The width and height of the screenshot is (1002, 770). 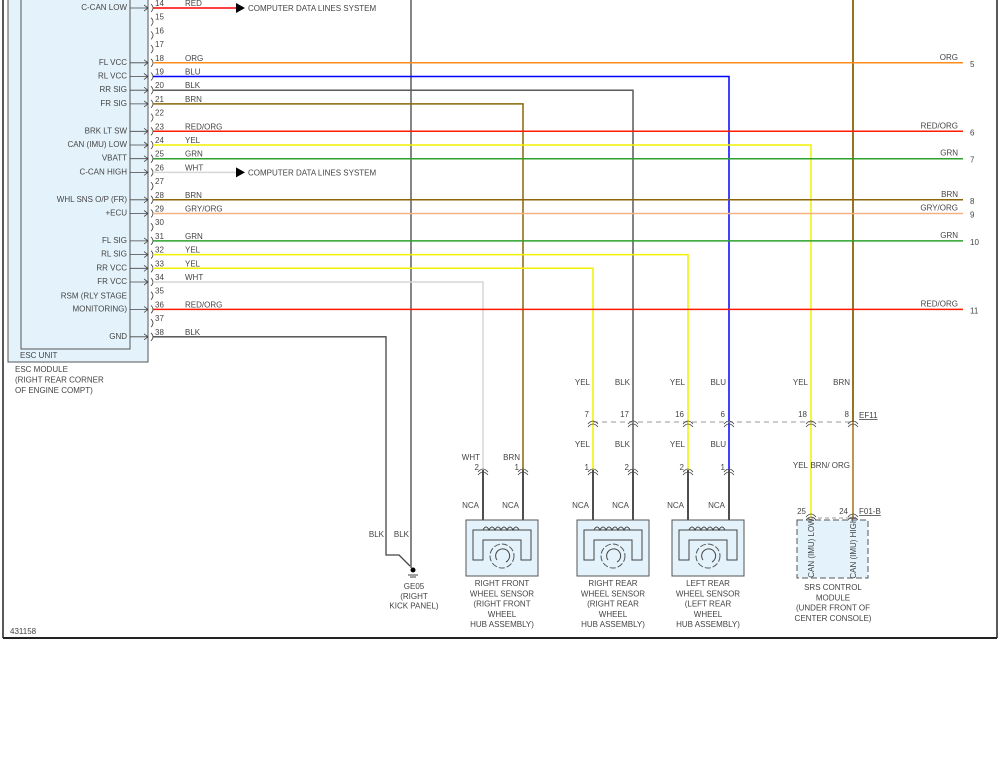 I want to click on pin-signal-label: WHL SNS O/P (FR), so click(x=92, y=199).